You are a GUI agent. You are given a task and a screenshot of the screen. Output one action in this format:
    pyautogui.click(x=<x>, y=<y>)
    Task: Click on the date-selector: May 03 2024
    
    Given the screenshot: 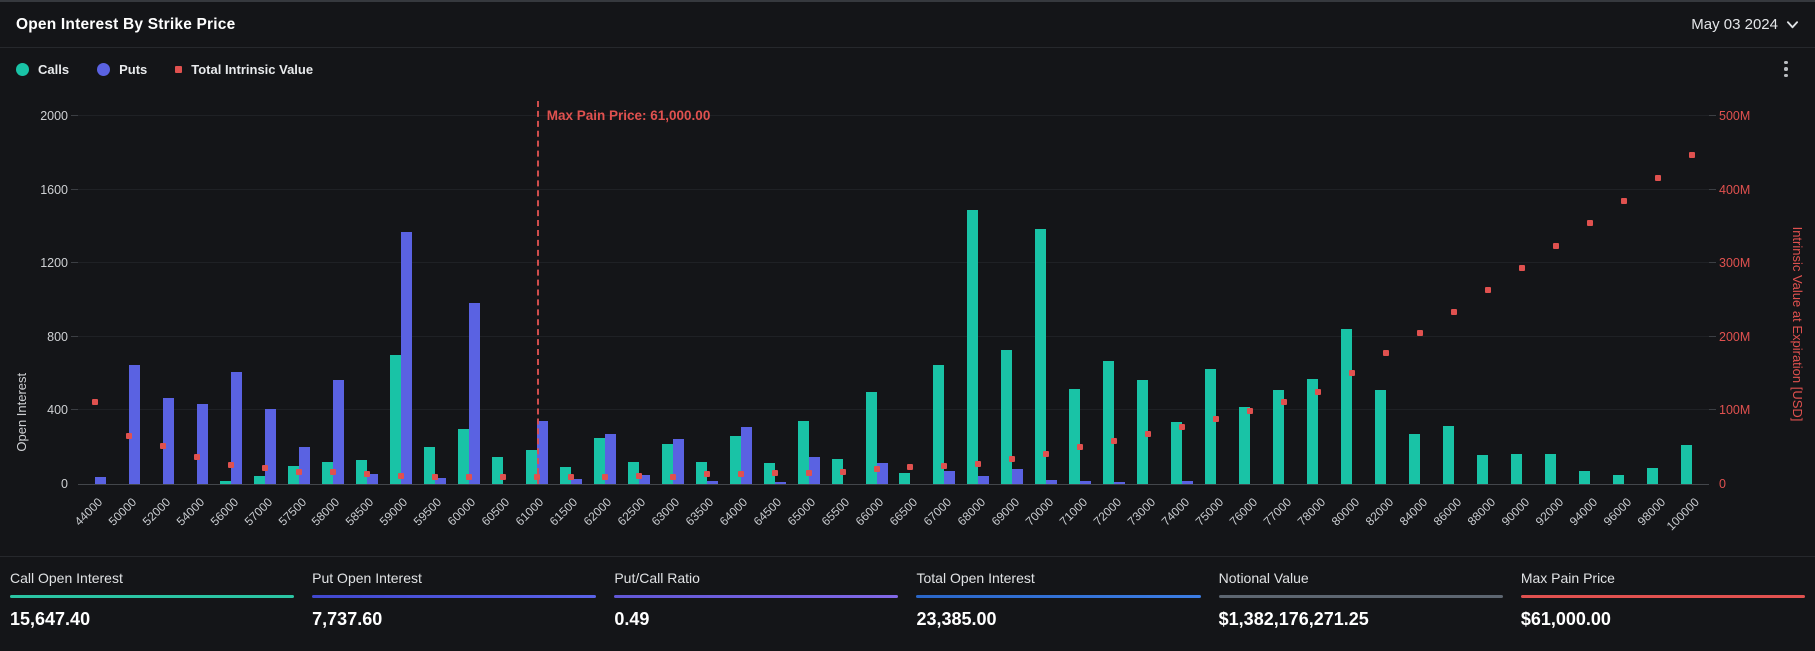 What is the action you would take?
    pyautogui.click(x=1745, y=24)
    